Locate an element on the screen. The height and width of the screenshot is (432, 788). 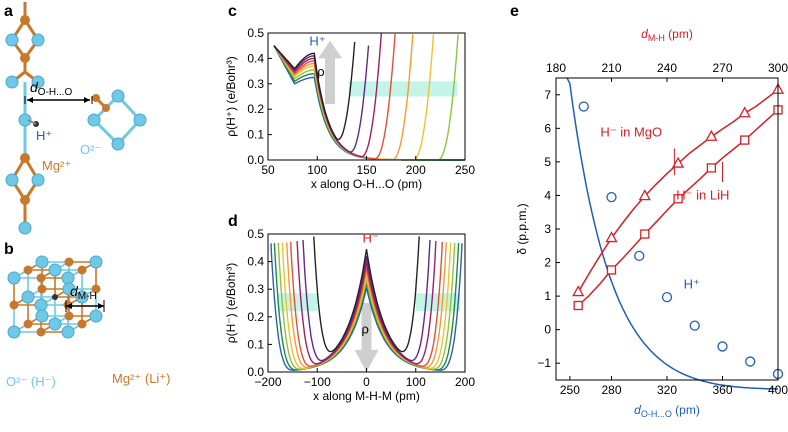
c-ytick-label: 0.3 is located at coordinates (255, 84).